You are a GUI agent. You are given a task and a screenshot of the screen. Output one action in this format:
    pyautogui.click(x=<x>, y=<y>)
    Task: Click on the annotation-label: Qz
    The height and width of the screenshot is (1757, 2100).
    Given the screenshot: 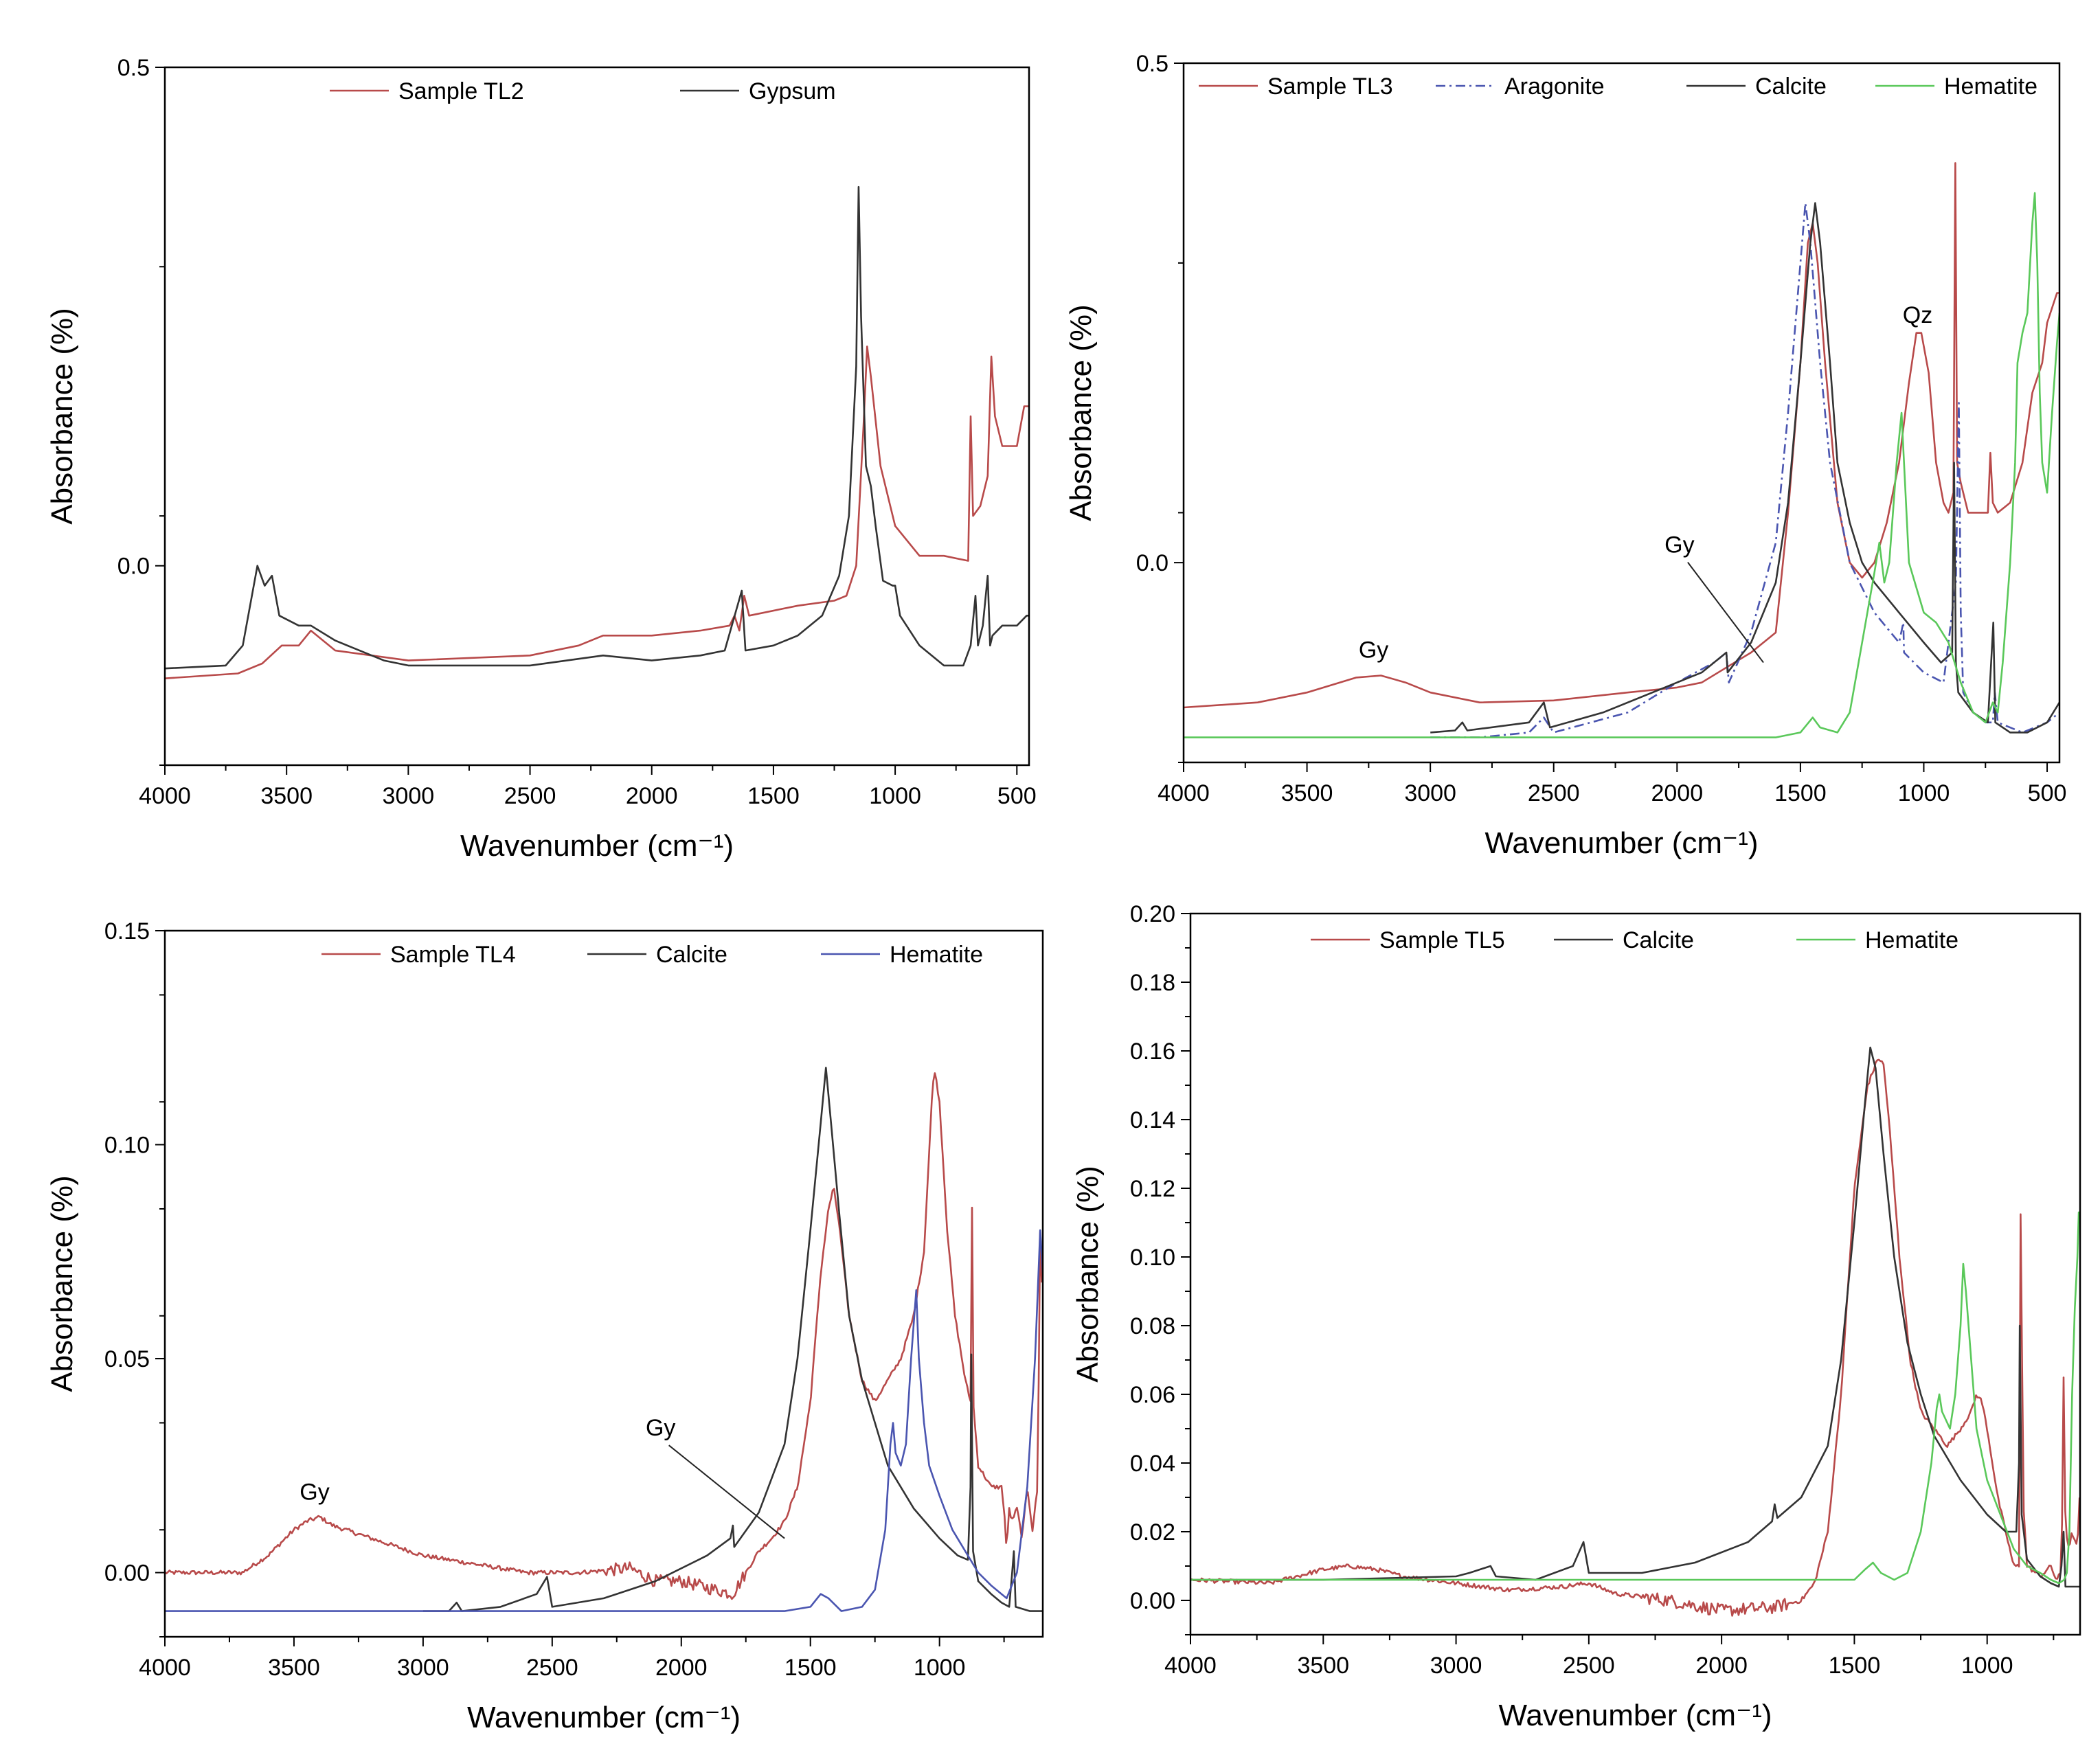 What is the action you would take?
    pyautogui.click(x=1918, y=315)
    